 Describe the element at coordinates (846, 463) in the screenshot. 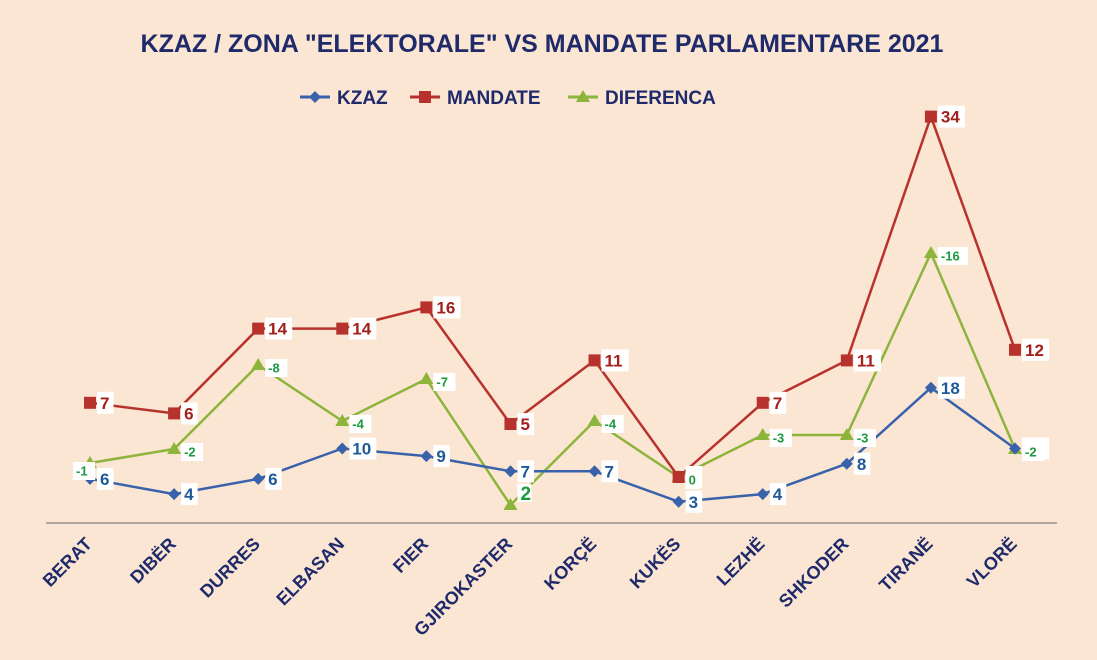

I see `point-kzaz-shkoder` at that location.